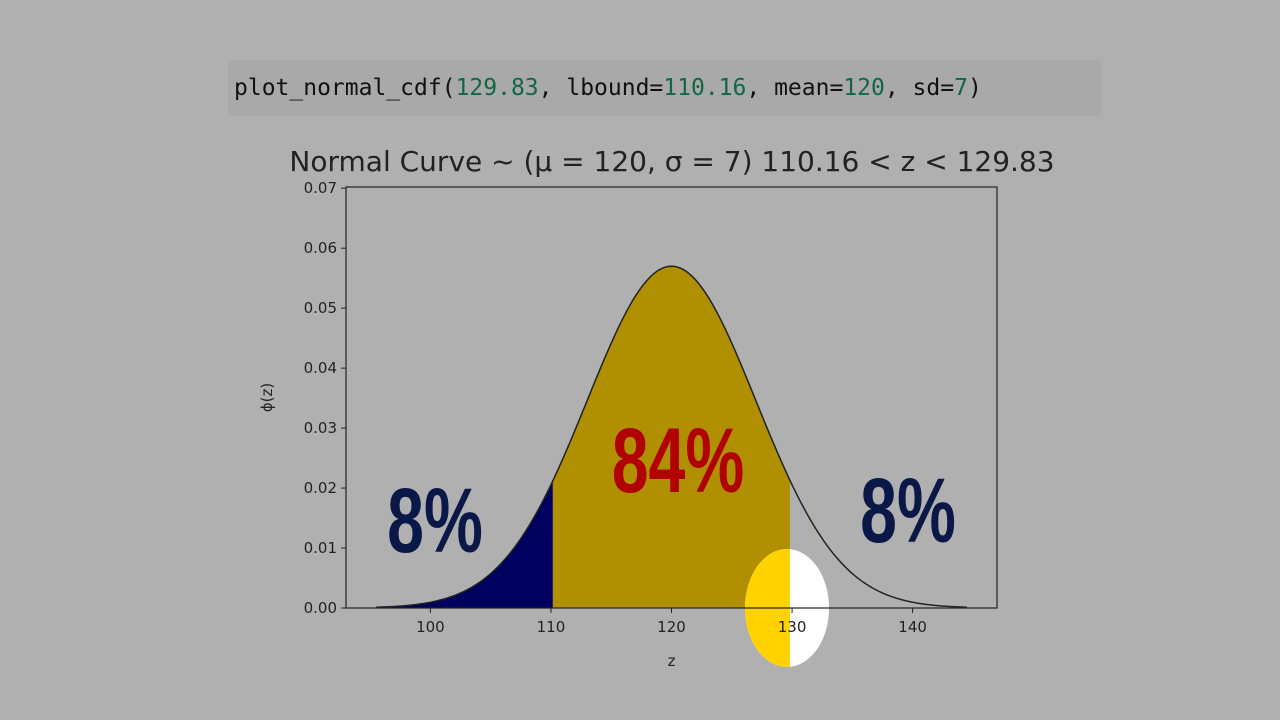 Image resolution: width=1280 pixels, height=720 pixels. I want to click on x-tick-label: 120, so click(671, 627).